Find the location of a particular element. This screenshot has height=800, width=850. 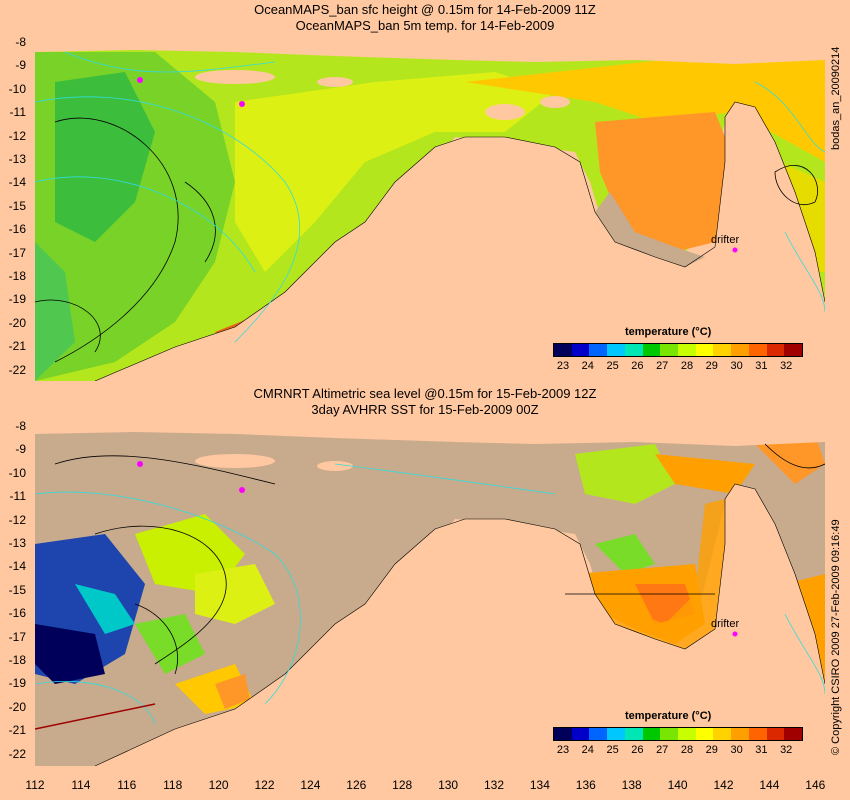

bottom-colorbar is located at coordinates (678, 734).